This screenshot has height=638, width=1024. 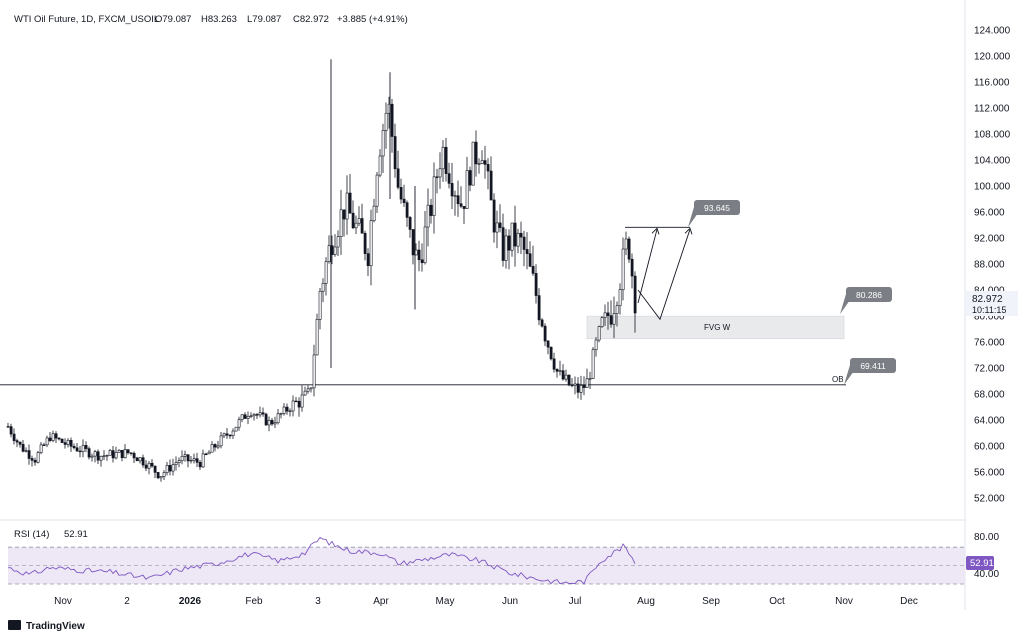 What do you see at coordinates (992, 187) in the screenshot?
I see `price-tick: 100.000` at bounding box center [992, 187].